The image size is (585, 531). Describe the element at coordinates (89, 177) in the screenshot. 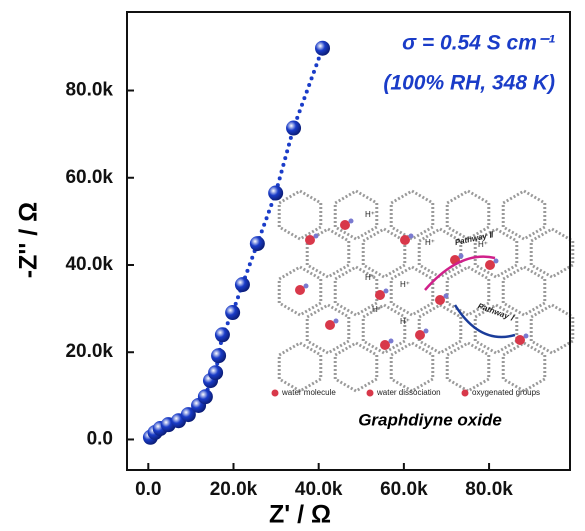

I see `y-tick-label: 60.0k` at that location.